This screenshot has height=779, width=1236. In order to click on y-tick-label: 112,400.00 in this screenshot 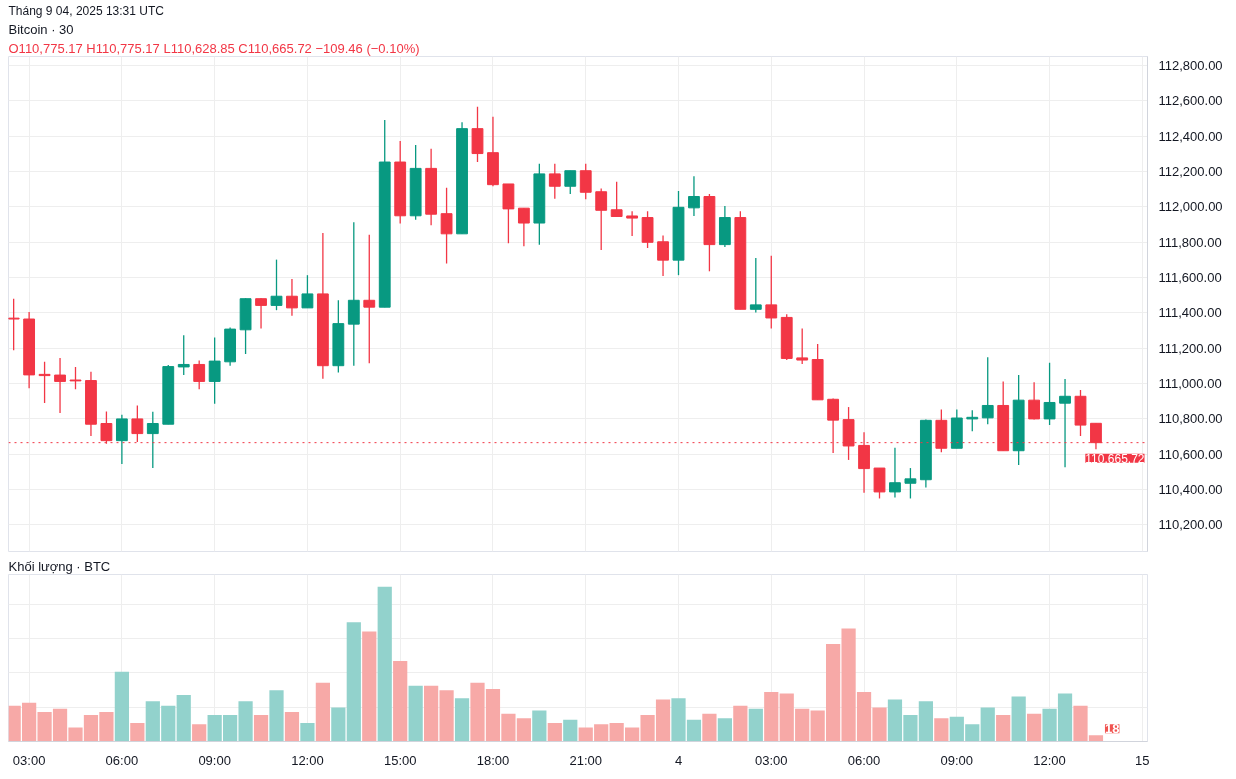, I will do `click(1190, 136)`.